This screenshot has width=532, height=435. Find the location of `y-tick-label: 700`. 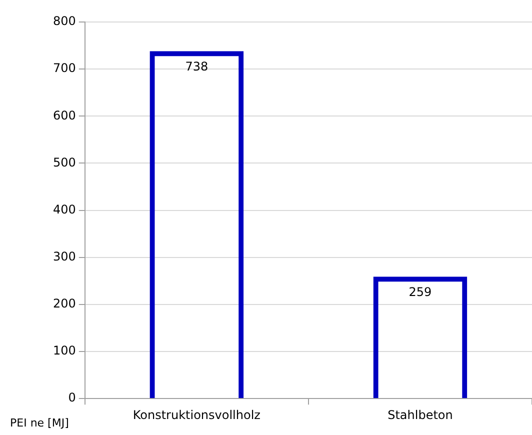

y-tick-label: 700 is located at coordinates (64, 68).